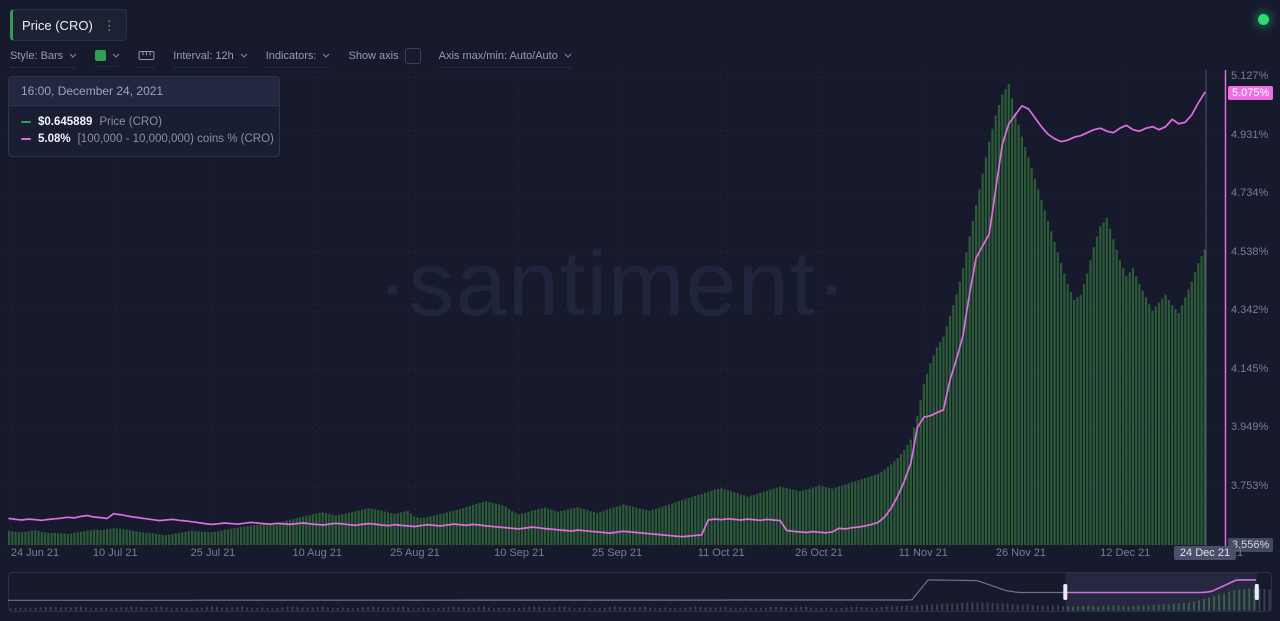  I want to click on tooltip-price-label: Price (CRO), so click(130, 121).